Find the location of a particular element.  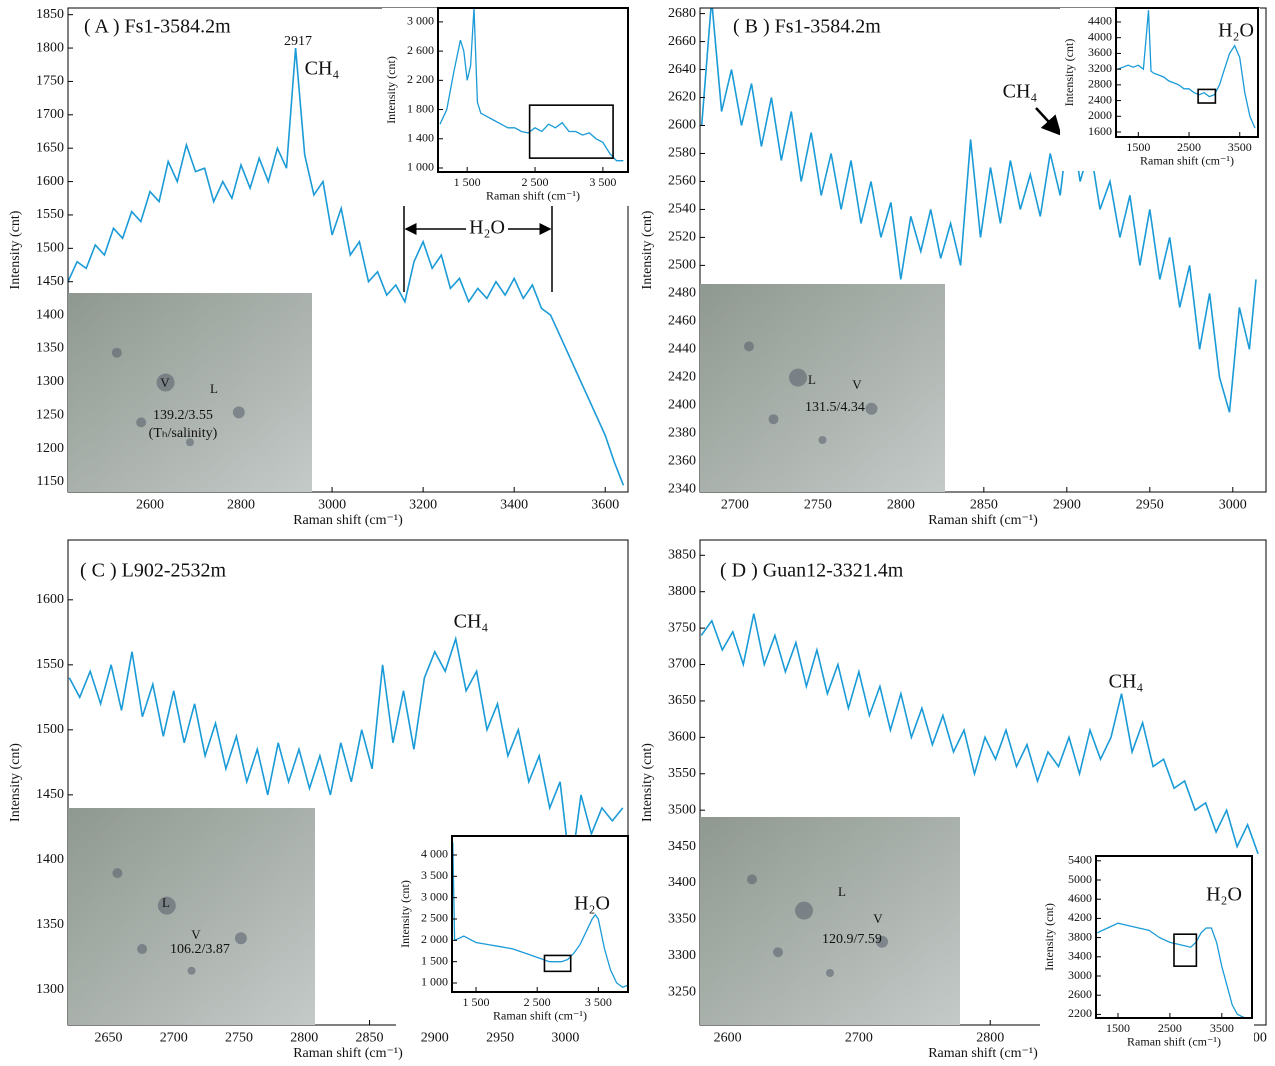

y-tick-label: 1150 is located at coordinates (50, 481).